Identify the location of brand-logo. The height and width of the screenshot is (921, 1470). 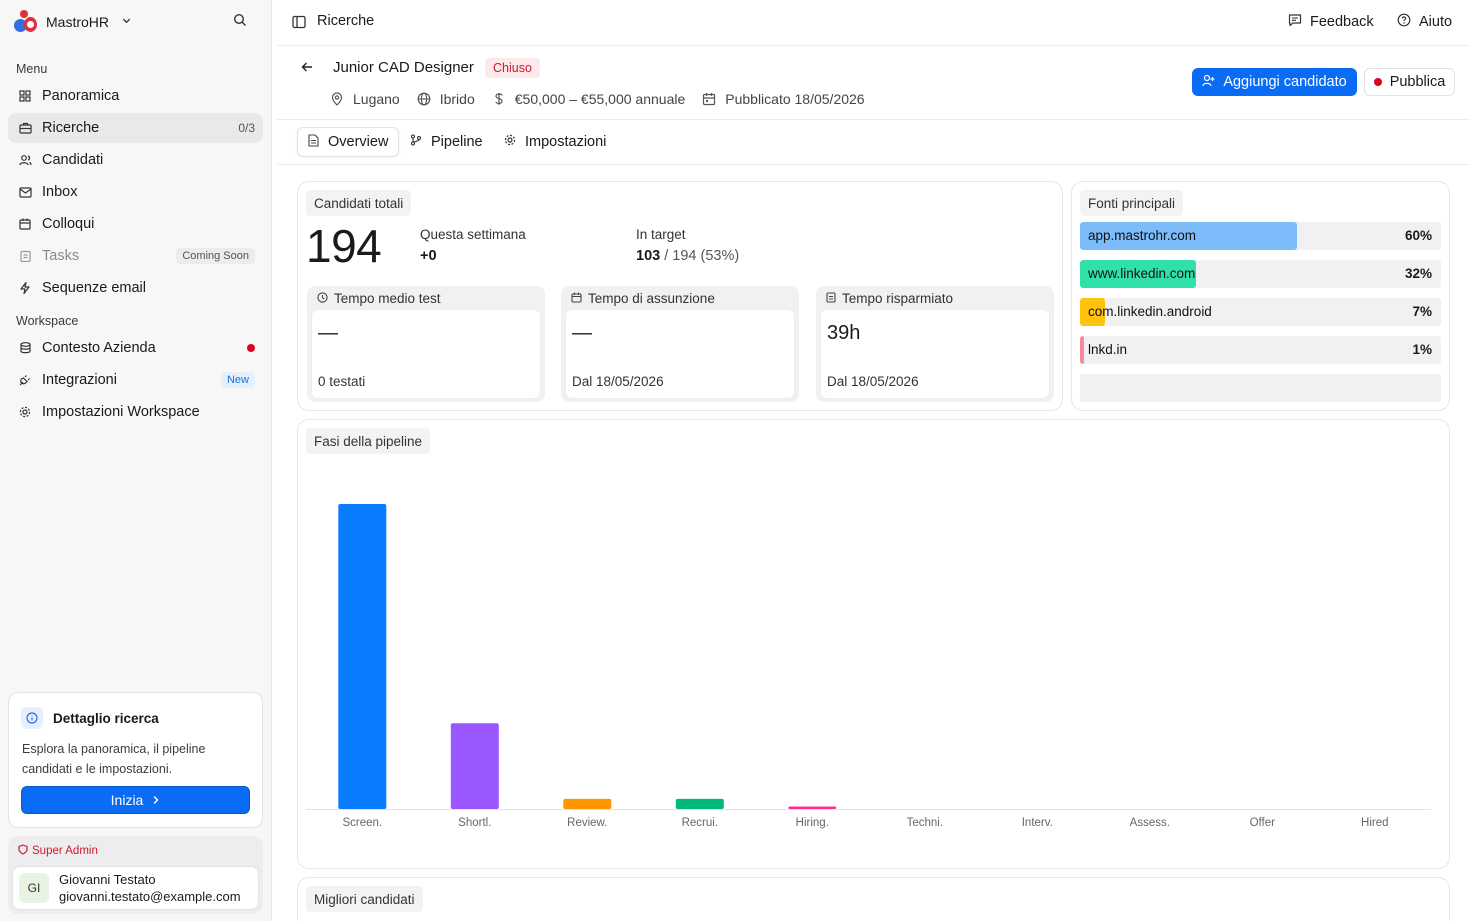
(26, 22).